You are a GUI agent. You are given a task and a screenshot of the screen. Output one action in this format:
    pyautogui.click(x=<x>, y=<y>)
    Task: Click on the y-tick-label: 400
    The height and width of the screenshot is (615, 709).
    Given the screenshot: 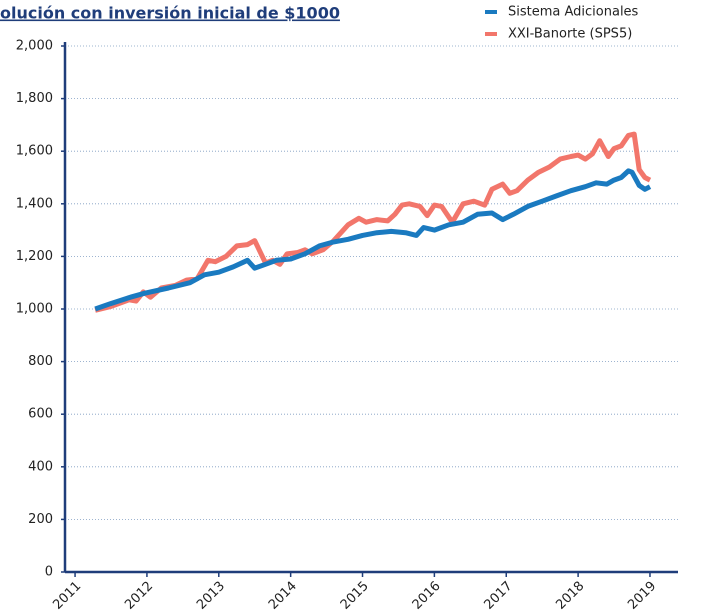 What is the action you would take?
    pyautogui.click(x=40, y=466)
    